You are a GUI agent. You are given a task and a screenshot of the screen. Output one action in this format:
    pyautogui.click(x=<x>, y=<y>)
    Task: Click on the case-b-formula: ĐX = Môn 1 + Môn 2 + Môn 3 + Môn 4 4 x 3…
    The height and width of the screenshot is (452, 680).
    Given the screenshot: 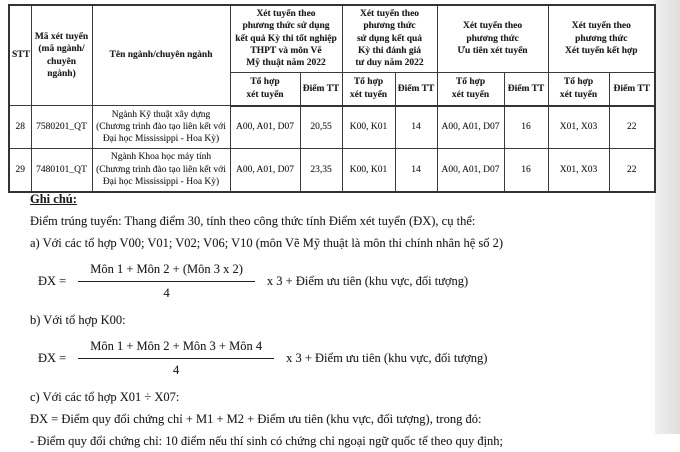 What is the action you would take?
    pyautogui.click(x=342, y=358)
    